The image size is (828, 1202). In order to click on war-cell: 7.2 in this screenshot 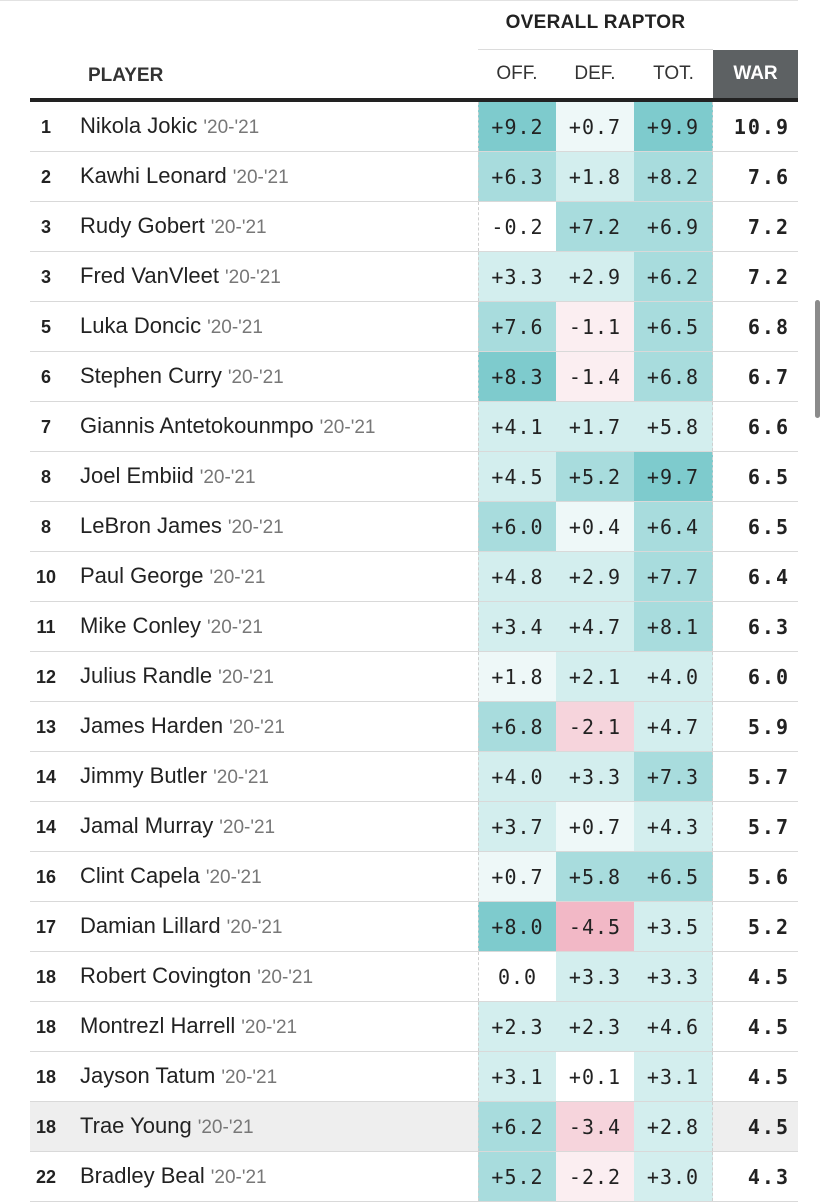, I will do `click(768, 227)`.